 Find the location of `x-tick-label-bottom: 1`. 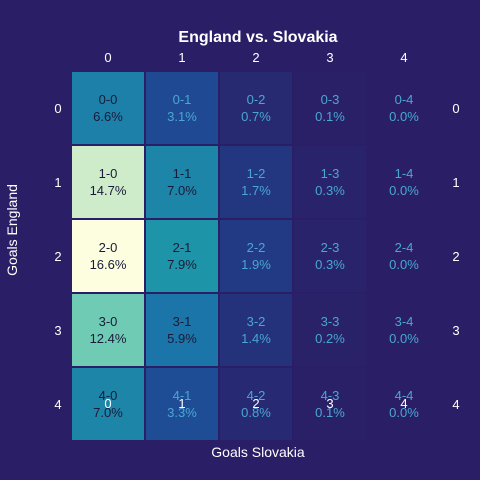

x-tick-label-bottom: 1 is located at coordinates (181, 403).